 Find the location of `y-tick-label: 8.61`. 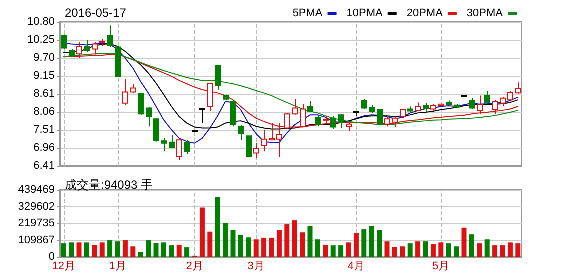

y-tick-label: 8.61 is located at coordinates (44, 94).